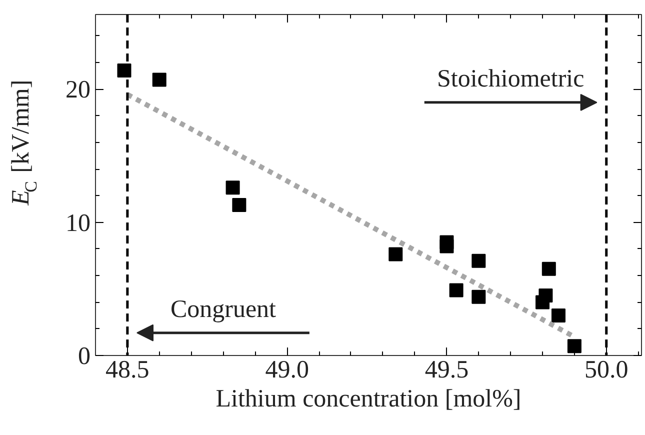  Describe the element at coordinates (128, 370) in the screenshot. I see `x-tick-label: 48.5` at that location.